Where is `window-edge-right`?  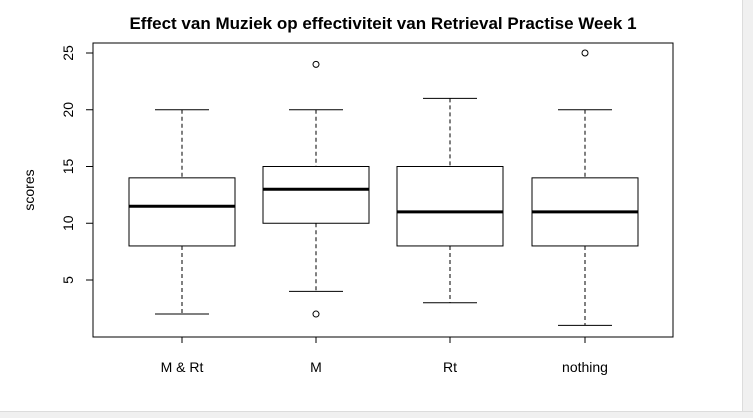 window-edge-right is located at coordinates (747, 208).